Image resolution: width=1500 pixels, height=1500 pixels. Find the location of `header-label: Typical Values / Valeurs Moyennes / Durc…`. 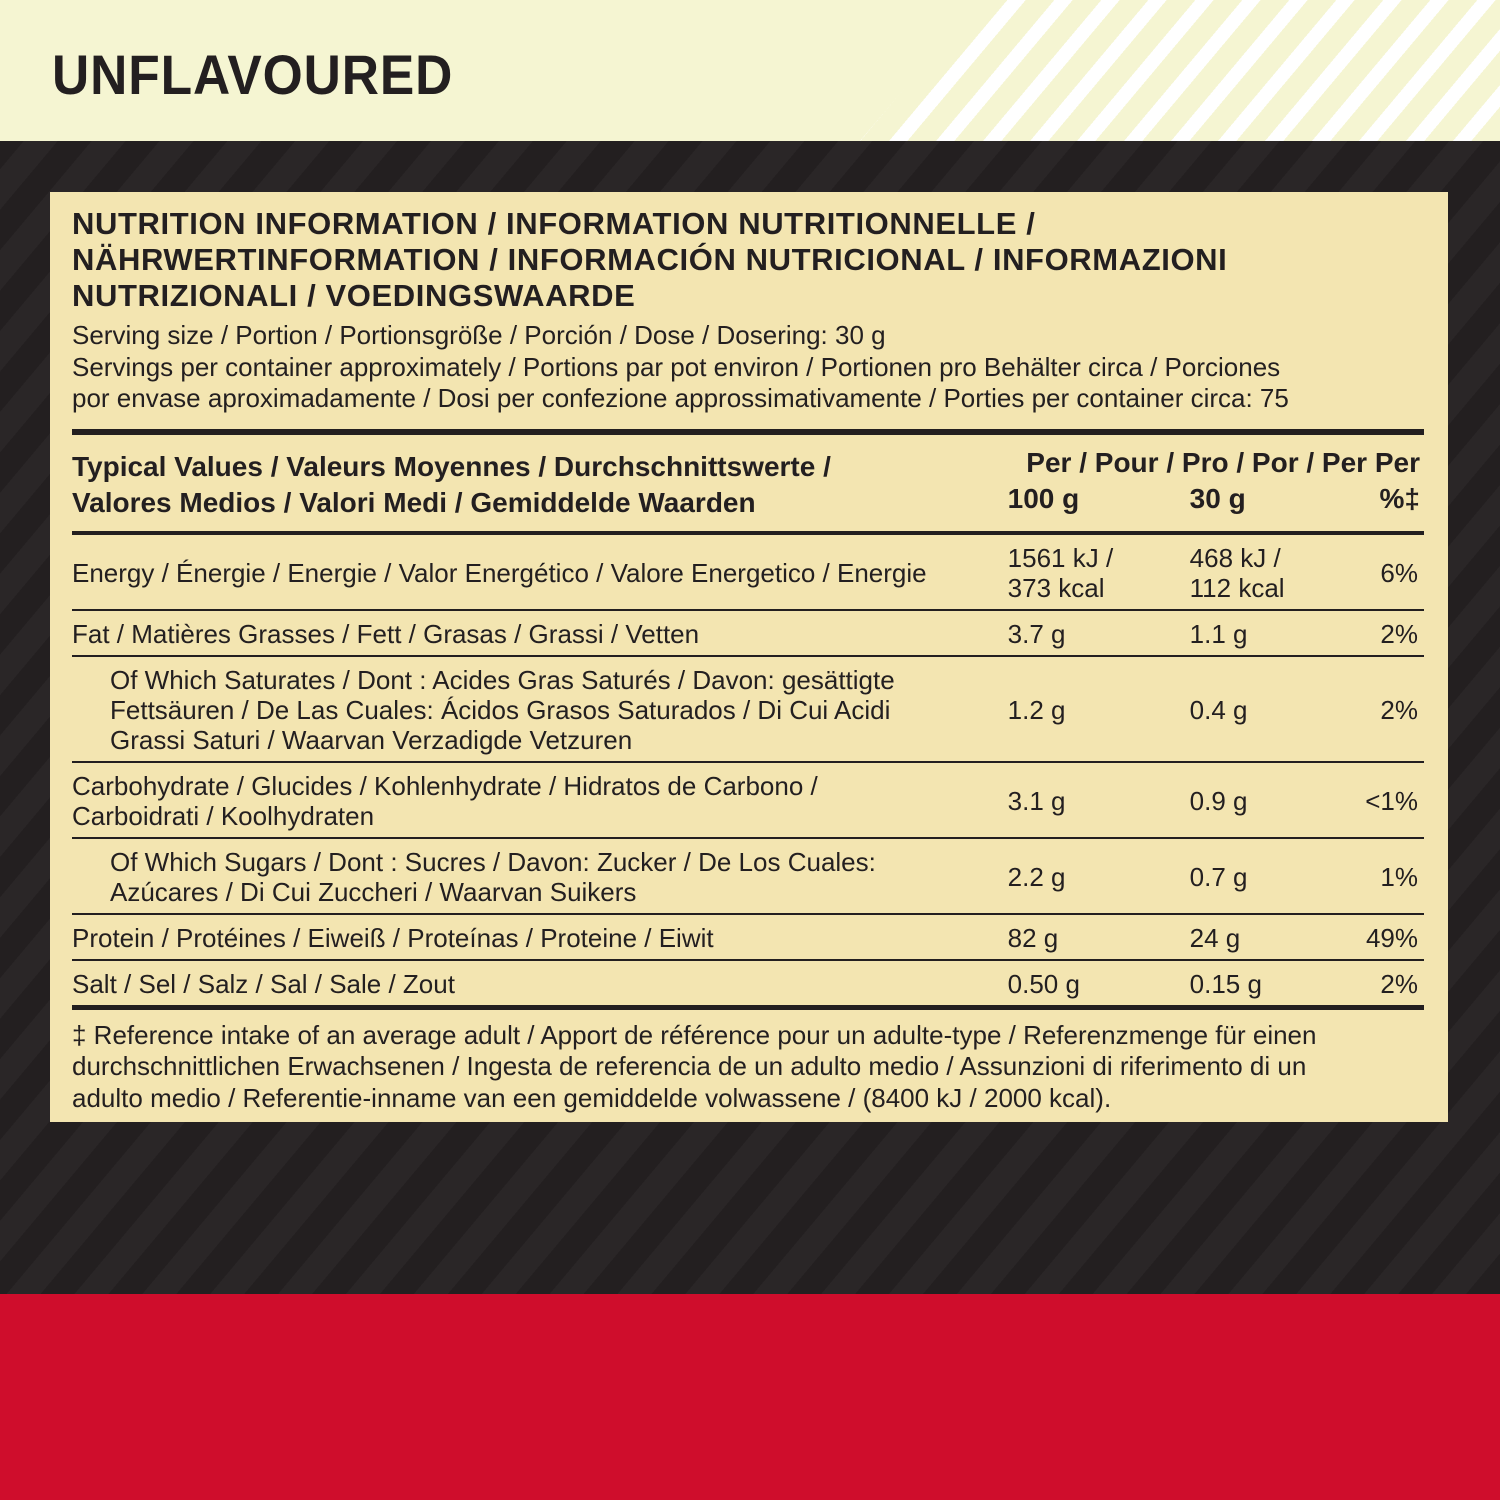

header-label: Typical Values / Valeurs Moyennes / Durc… is located at coordinates (540, 483).